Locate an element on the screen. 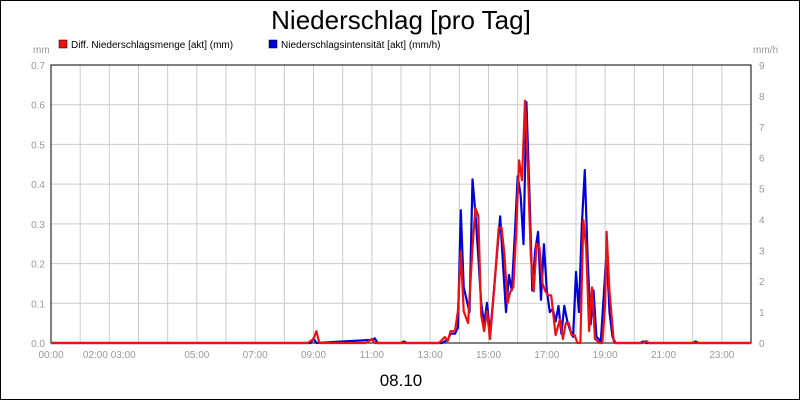 The height and width of the screenshot is (401, 800). x-tick-label: 13:00 is located at coordinates (430, 355).